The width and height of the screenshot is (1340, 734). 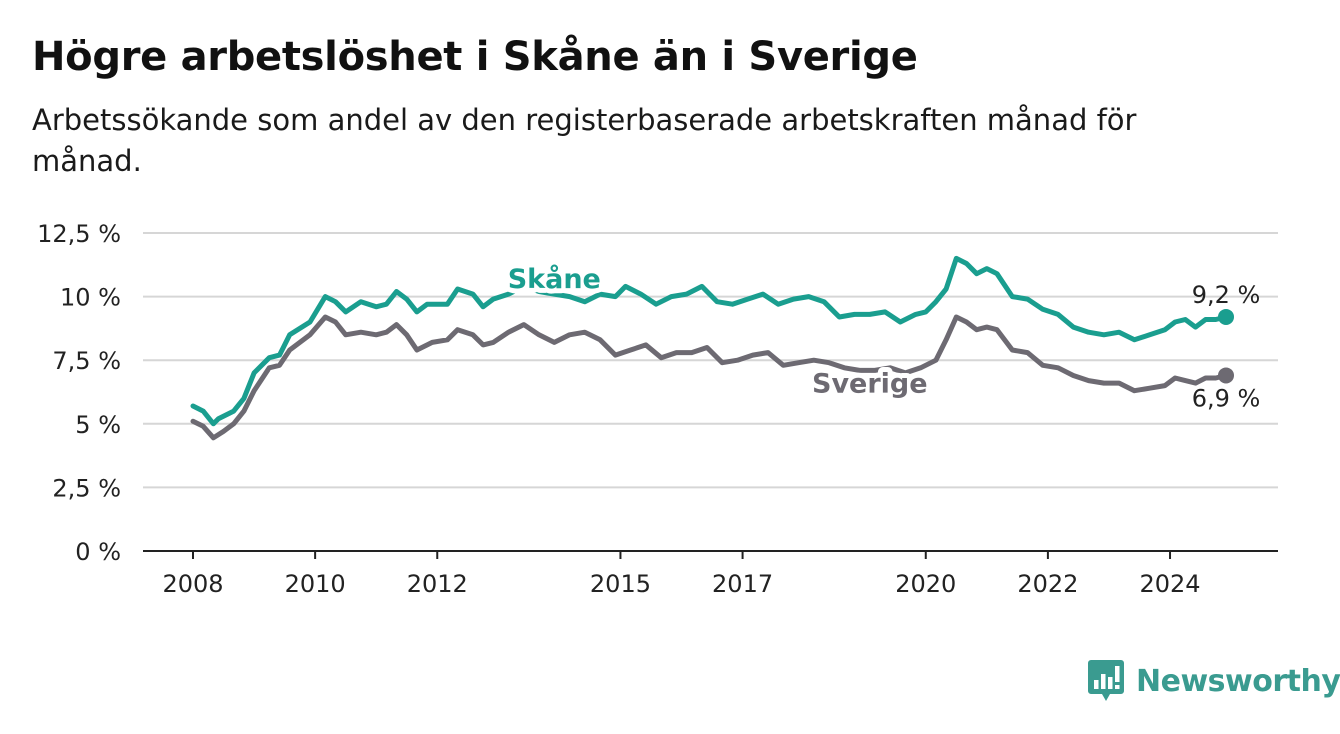 What do you see at coordinates (1226, 295) in the screenshot?
I see `series-end-label: 9,2 %` at bounding box center [1226, 295].